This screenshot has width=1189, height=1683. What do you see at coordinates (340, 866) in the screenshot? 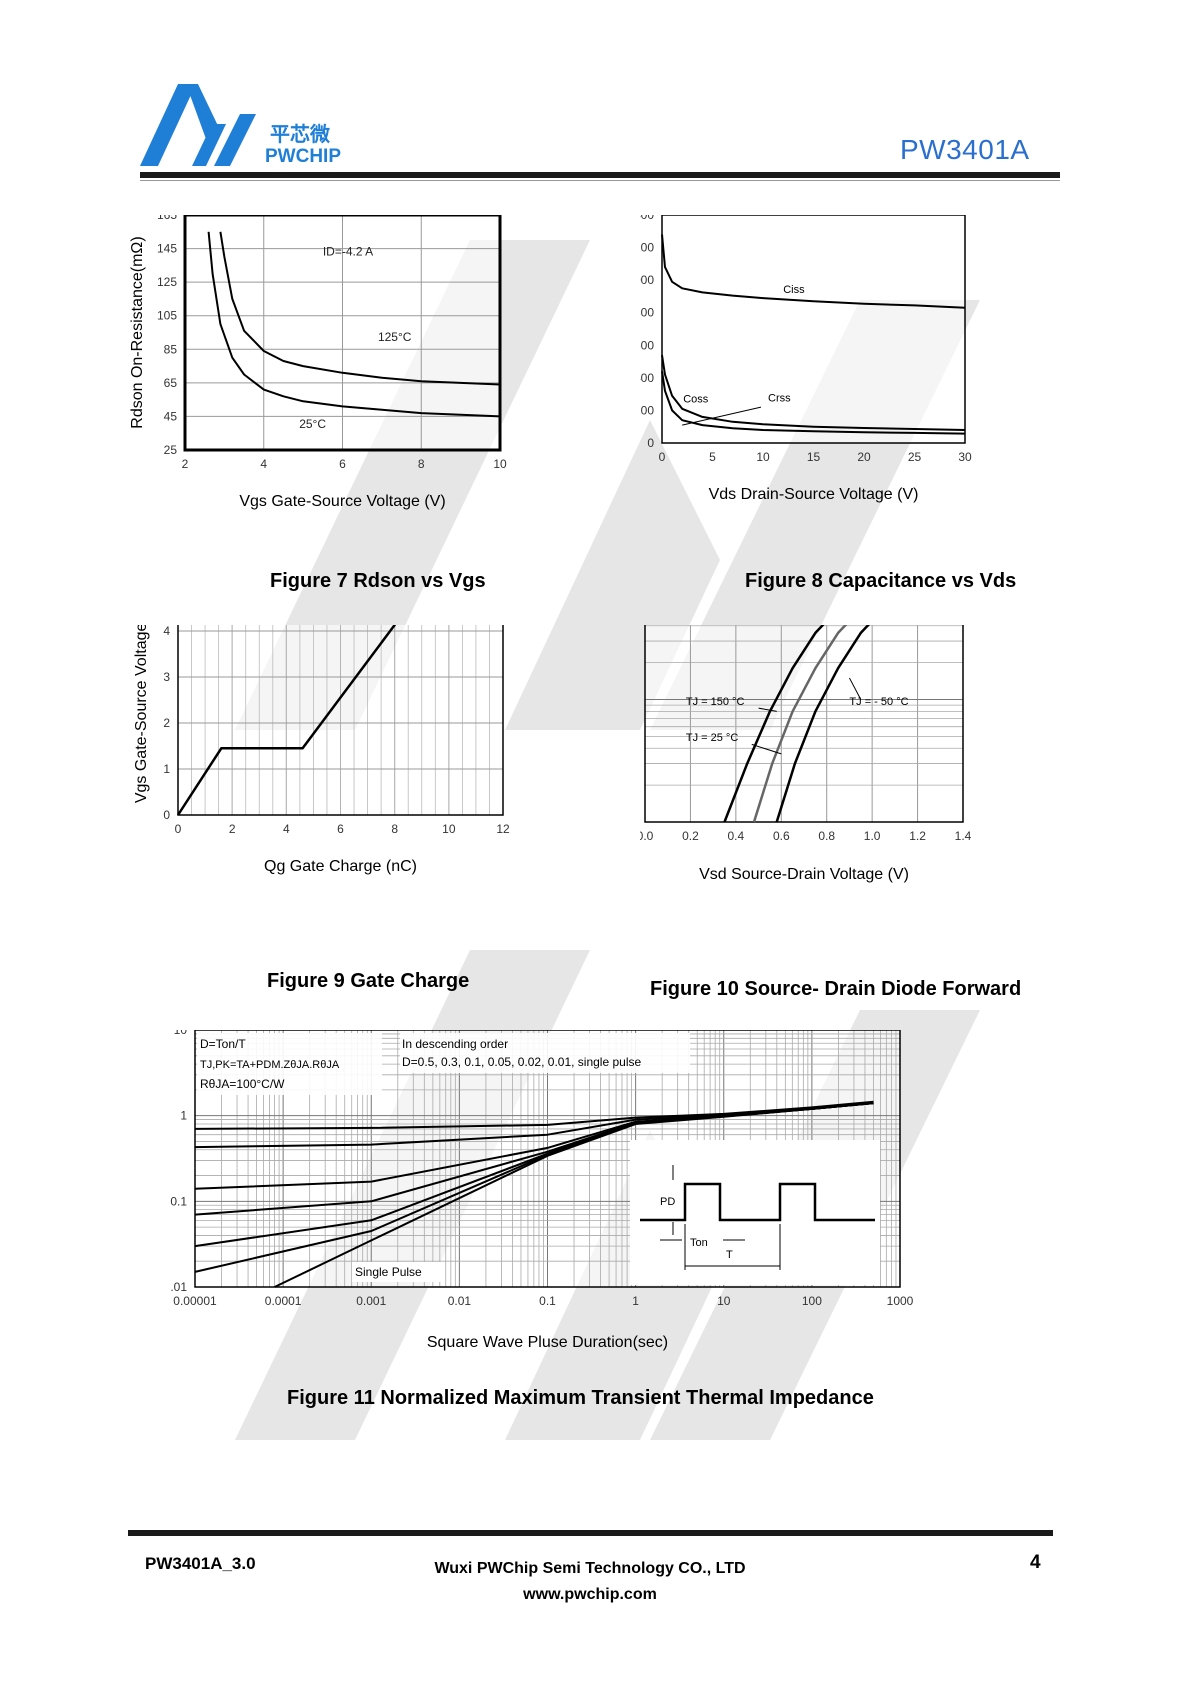
I see `x-axis-label: Qg Gate Charge (nC)` at bounding box center [340, 866].